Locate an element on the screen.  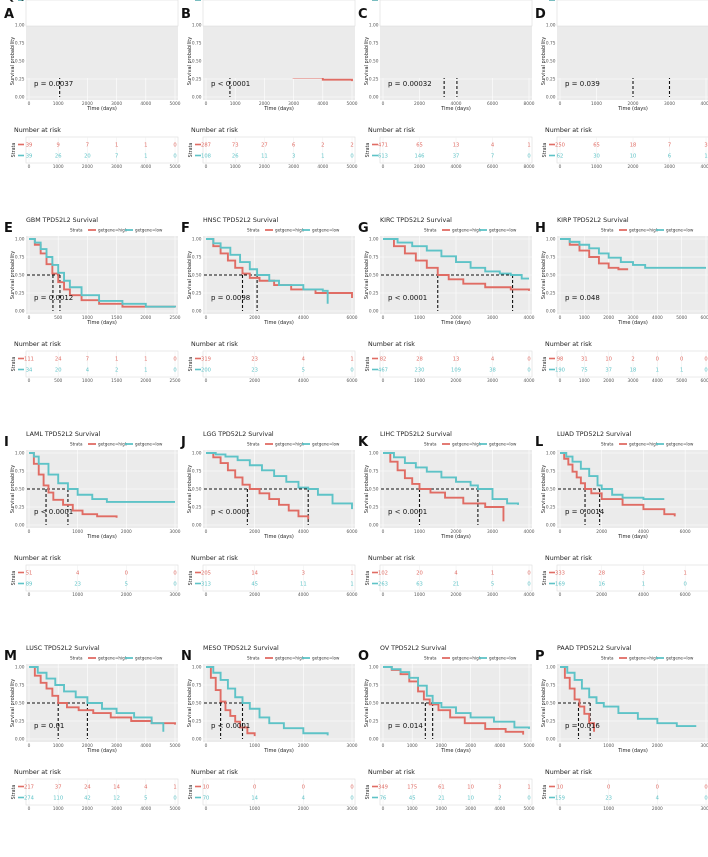
y-tick-label: 0.50 is located at coordinates (197, 276).